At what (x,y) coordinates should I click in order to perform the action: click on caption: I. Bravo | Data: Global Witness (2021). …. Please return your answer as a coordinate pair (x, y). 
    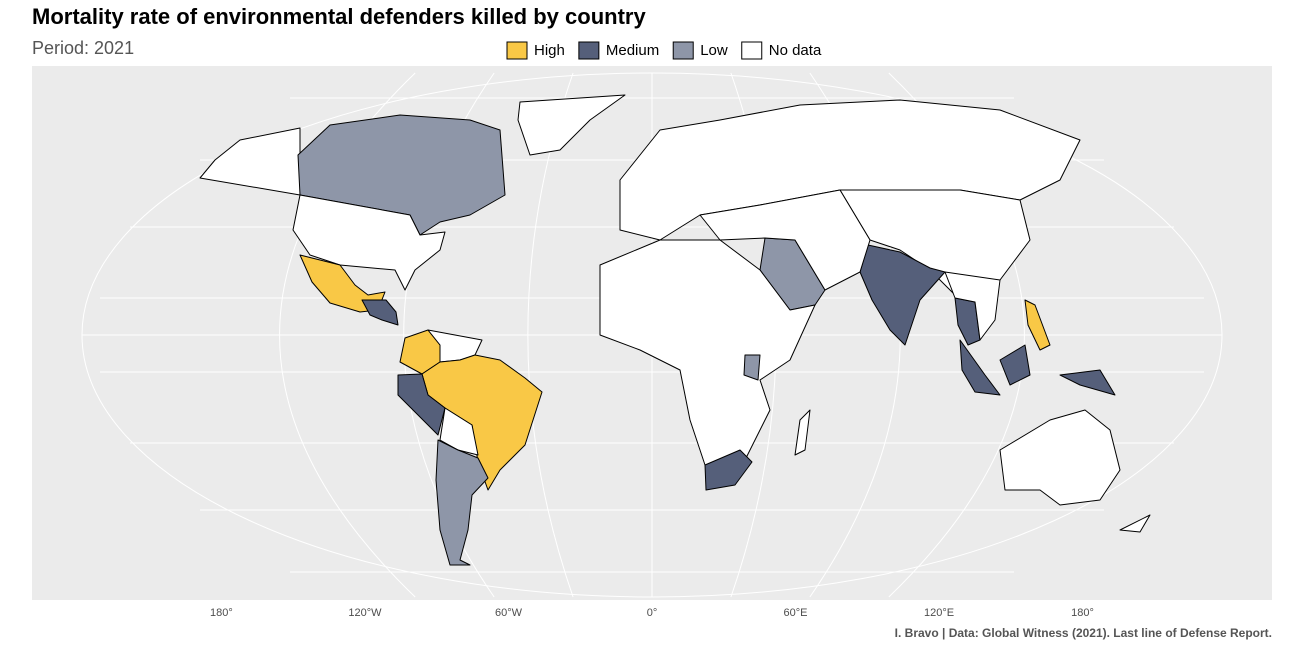
    Looking at the image, I should click on (1083, 633).